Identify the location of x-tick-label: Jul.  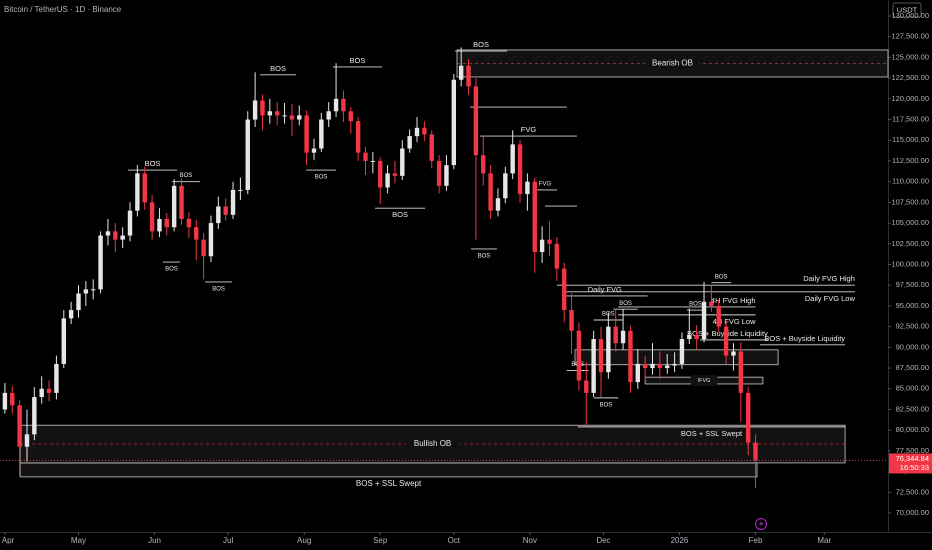
(228, 540).